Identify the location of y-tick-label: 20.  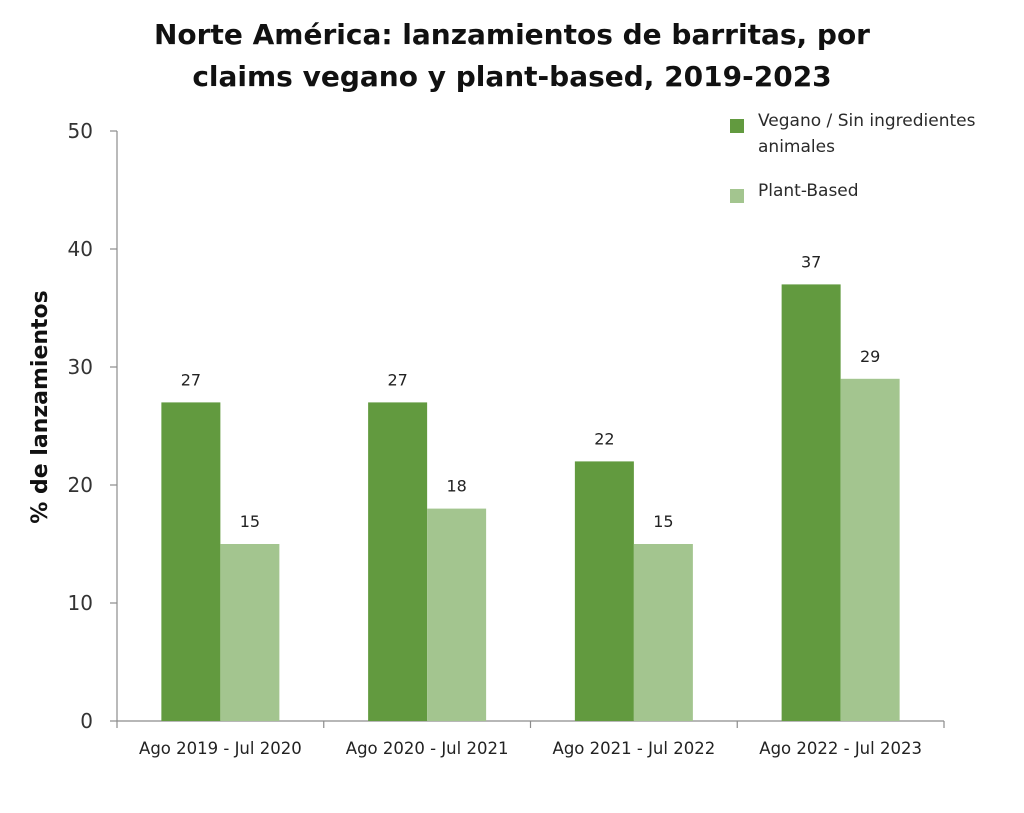
(80, 485).